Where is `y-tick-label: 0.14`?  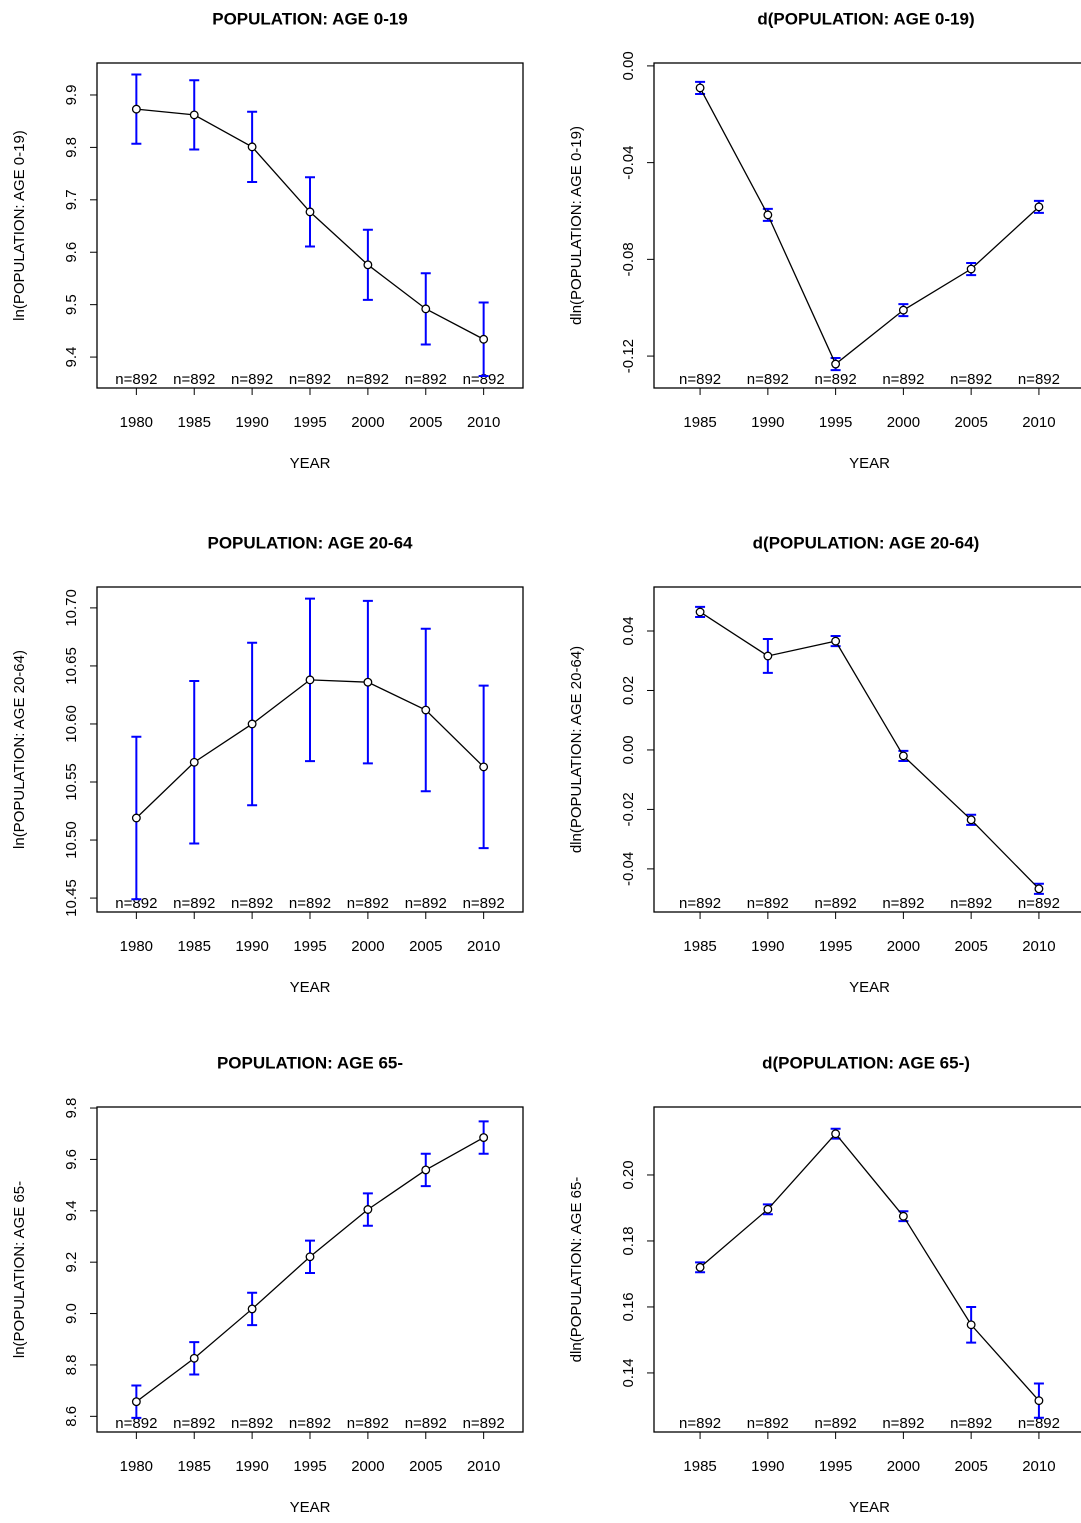
y-tick-label: 0.14 is located at coordinates (628, 1372).